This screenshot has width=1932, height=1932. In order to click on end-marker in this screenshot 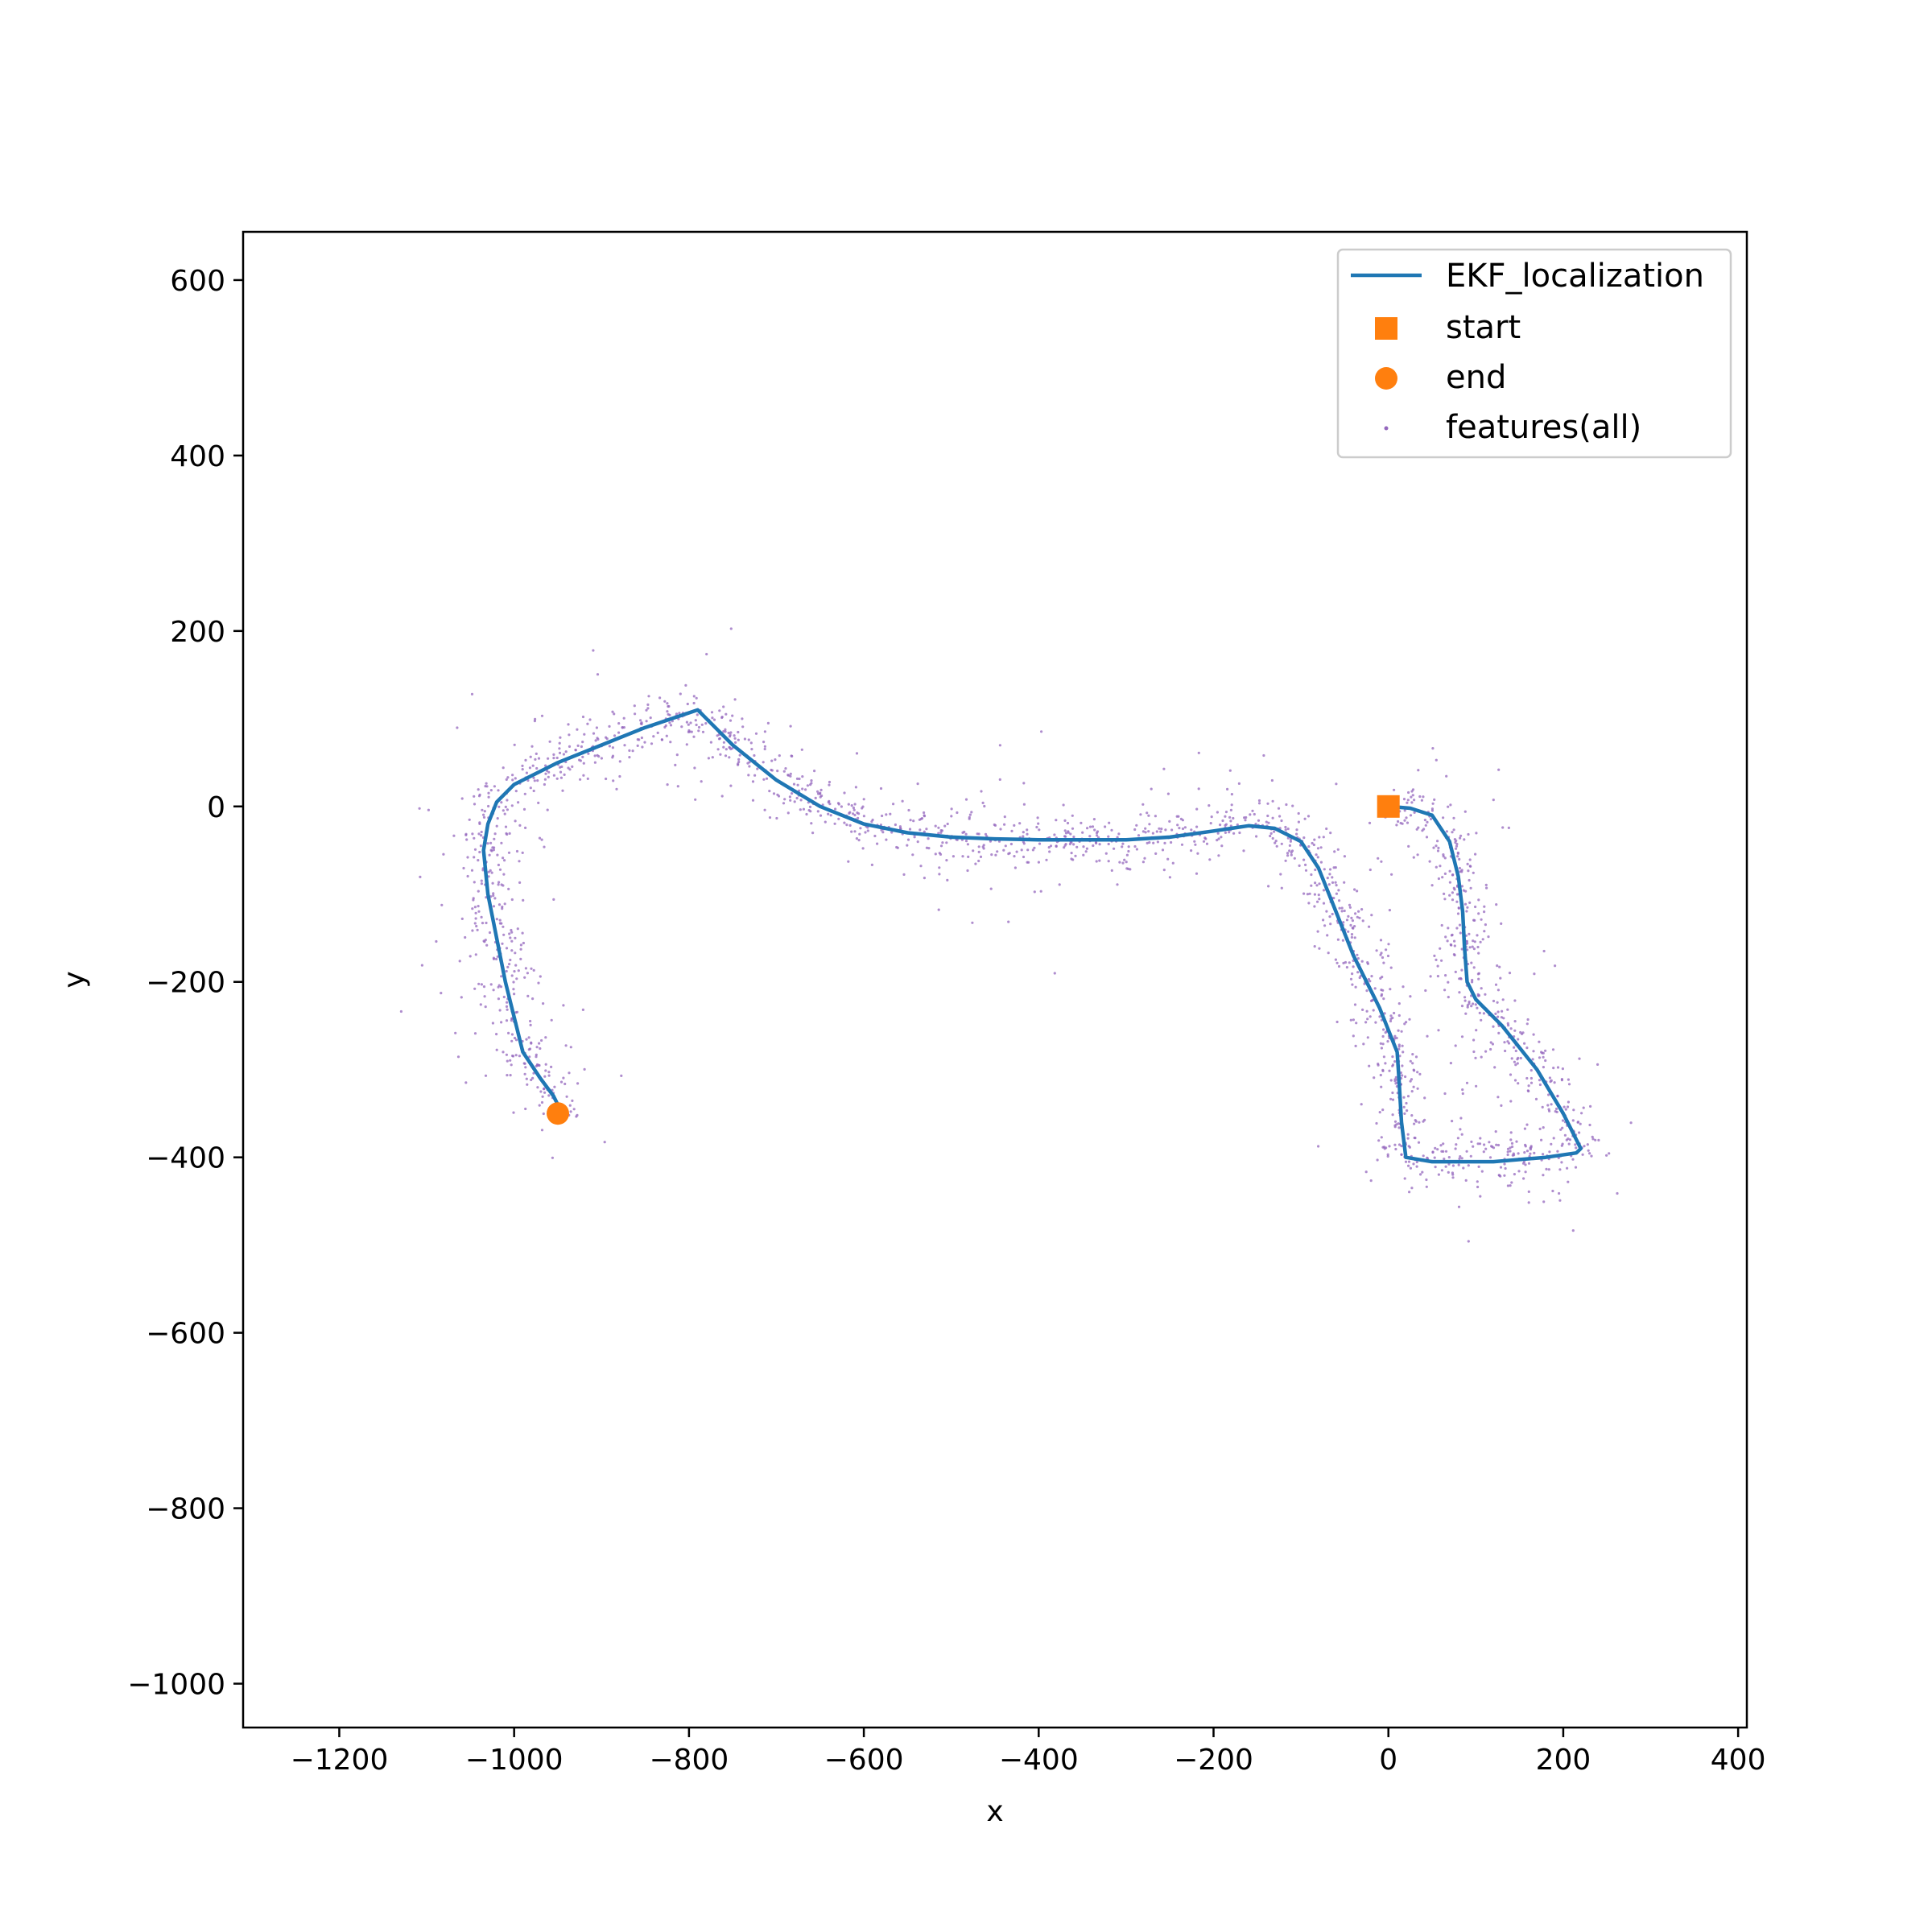, I will do `click(558, 1113)`.